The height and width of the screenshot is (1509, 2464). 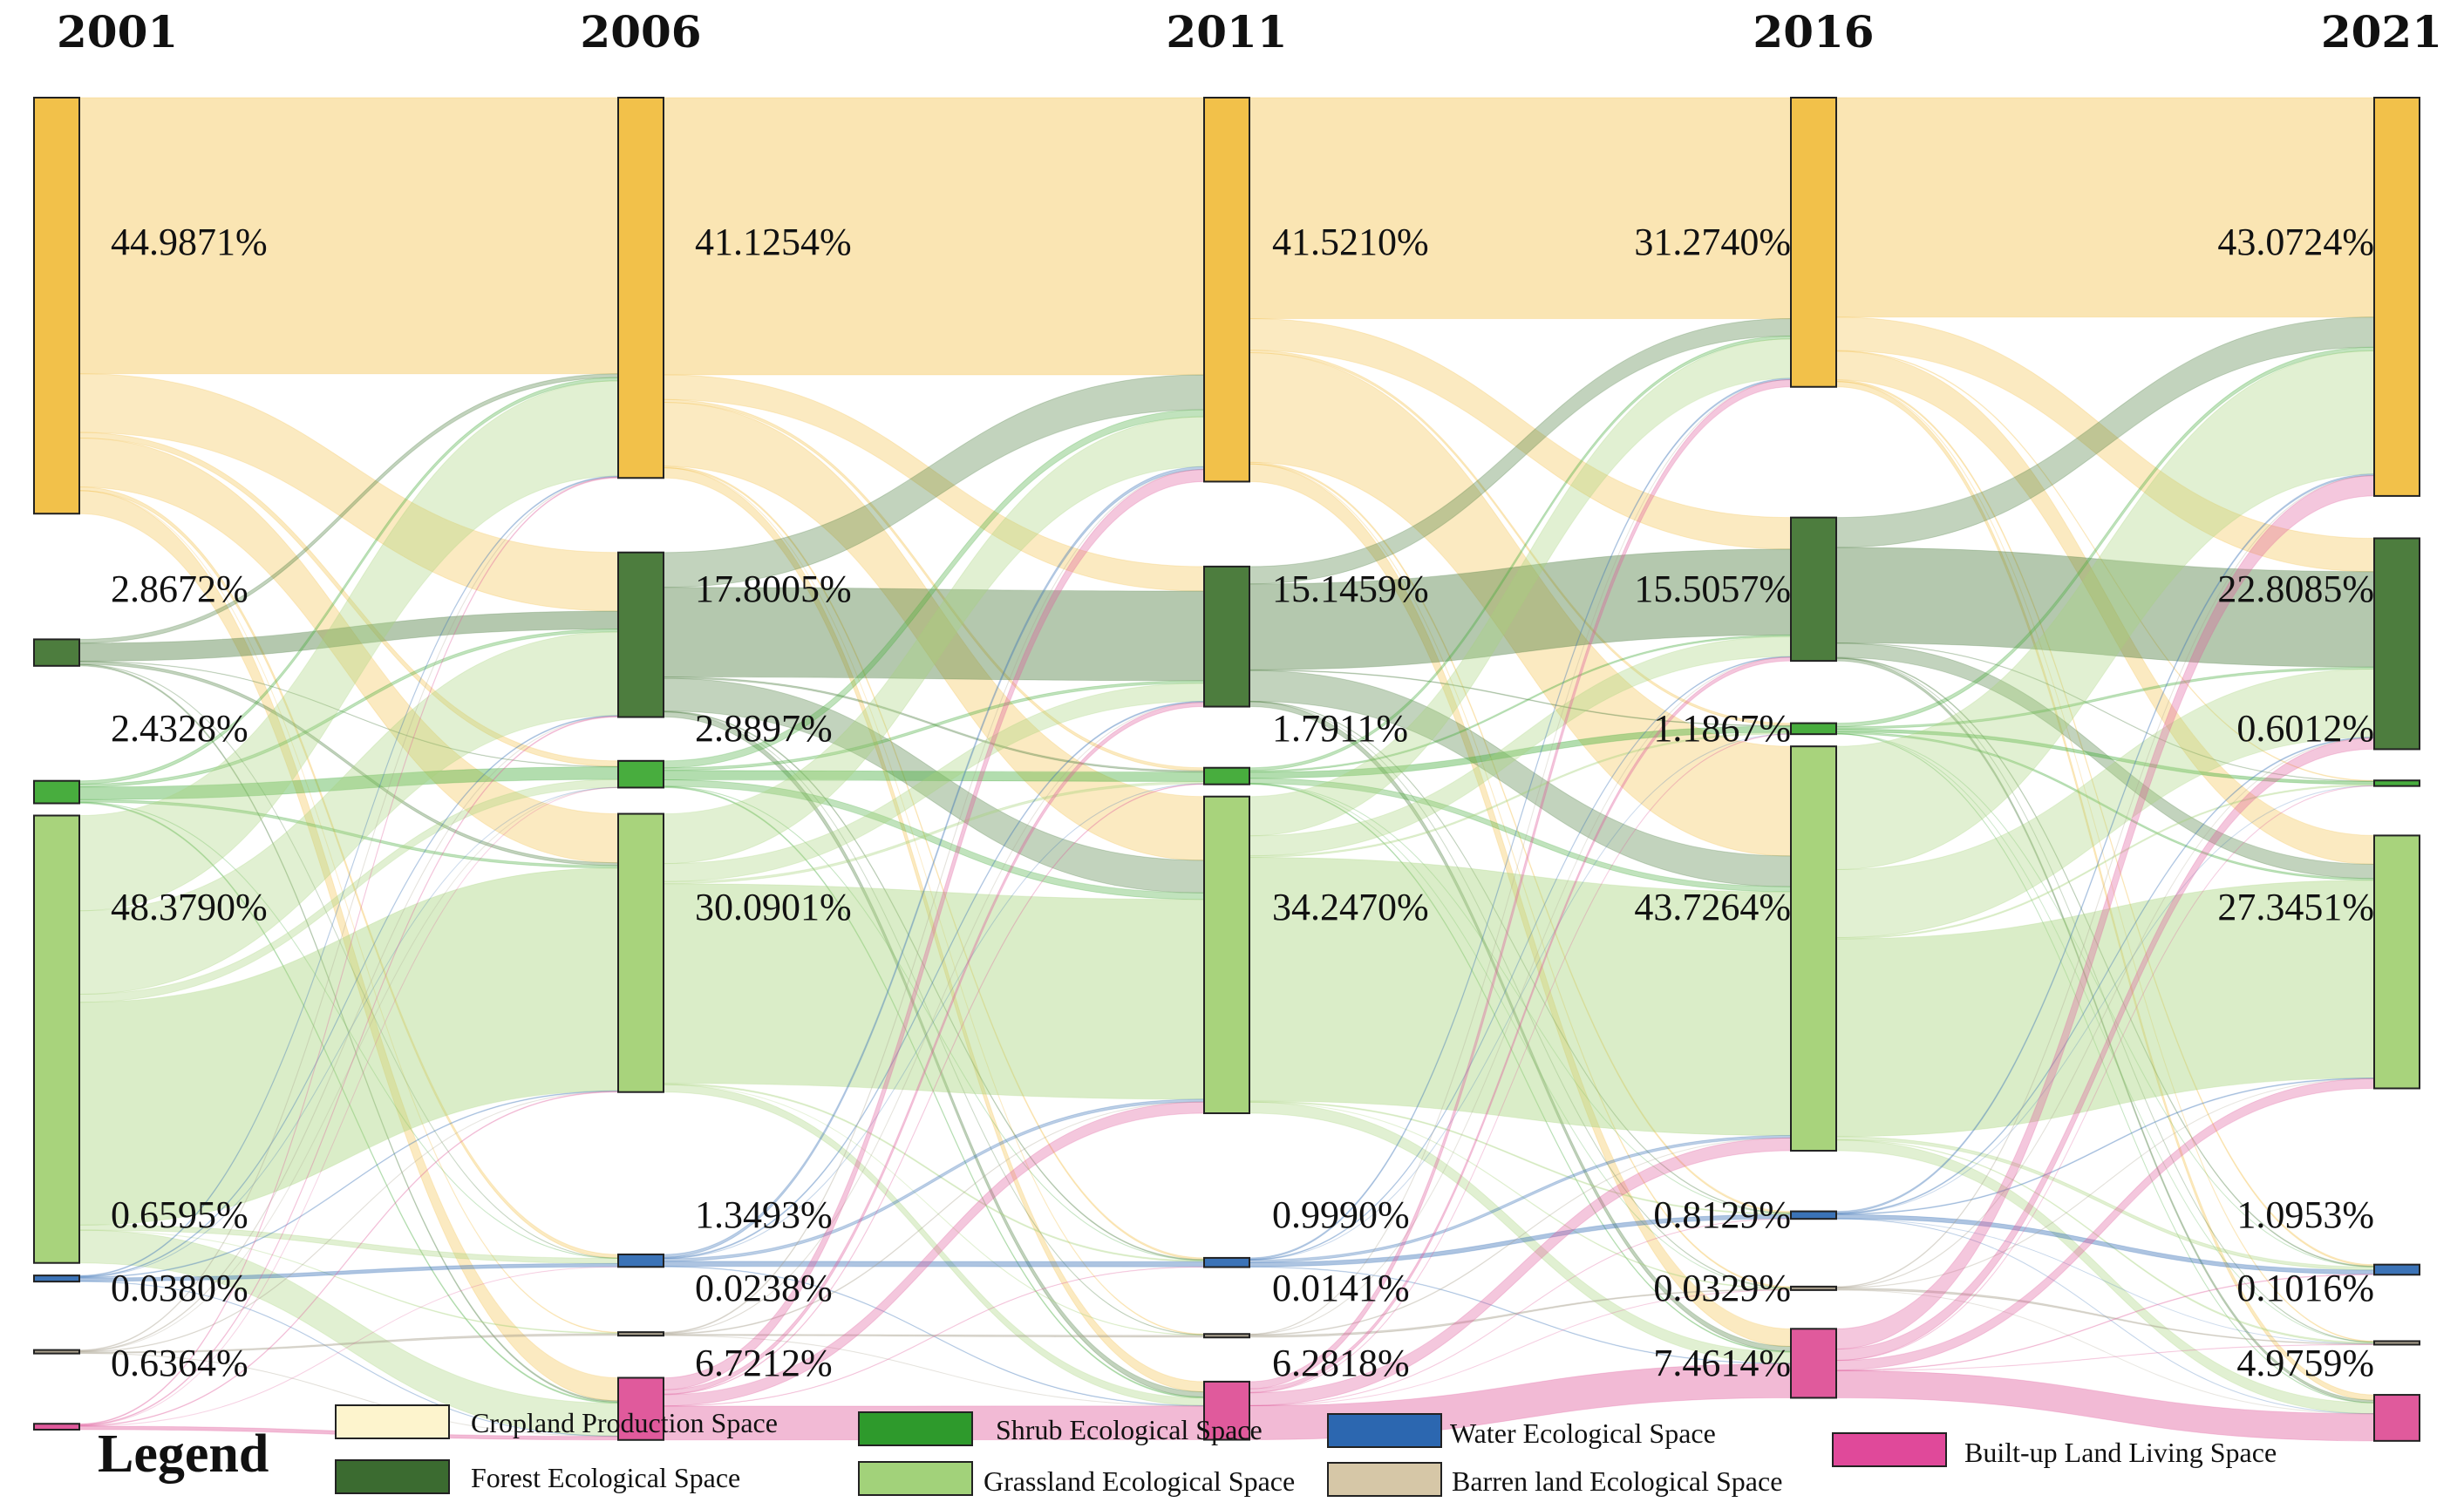 What do you see at coordinates (1226, 32) in the screenshot?
I see `year-label-2011: 2011` at bounding box center [1226, 32].